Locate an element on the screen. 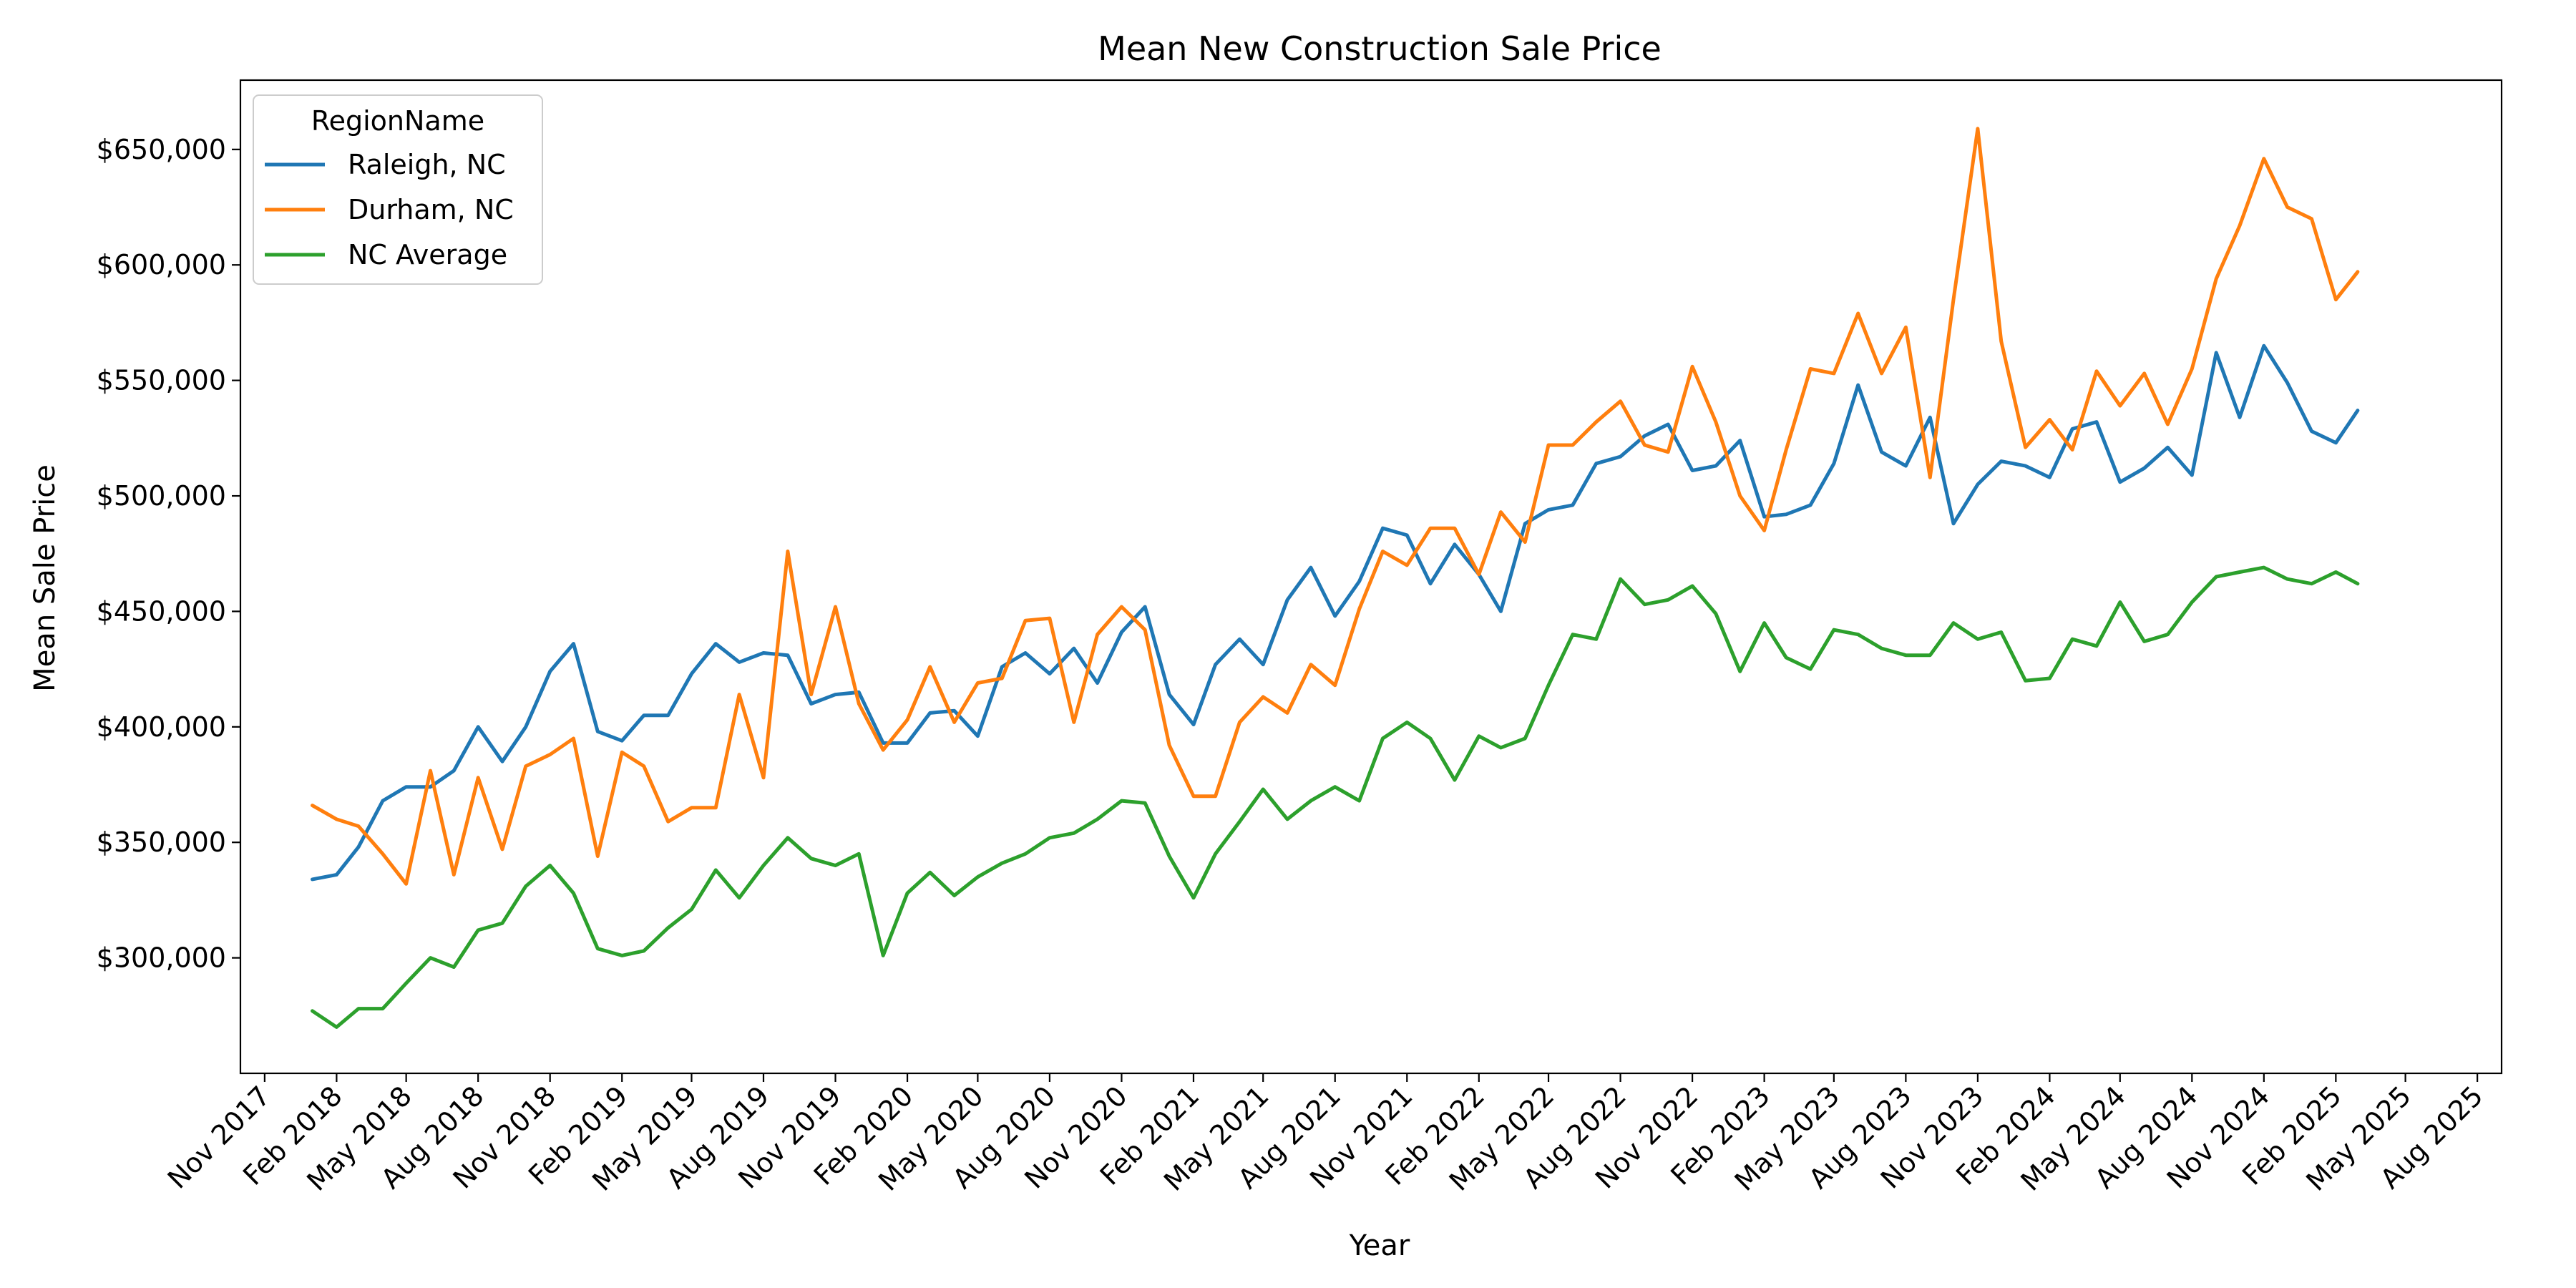 The height and width of the screenshot is (1288, 2576). y-tick-label: $300,000 is located at coordinates (161, 958).